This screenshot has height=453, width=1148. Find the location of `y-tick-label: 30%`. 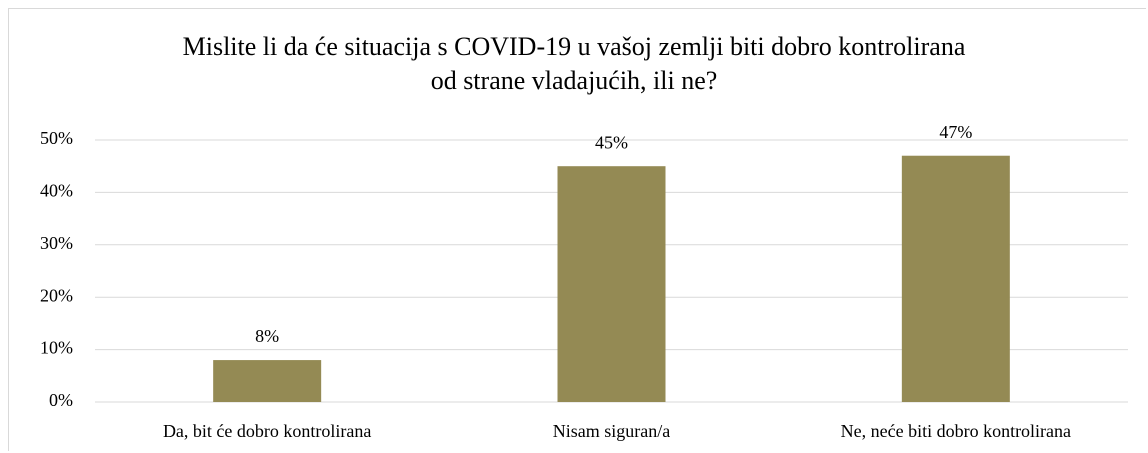

y-tick-label: 30% is located at coordinates (56, 243).